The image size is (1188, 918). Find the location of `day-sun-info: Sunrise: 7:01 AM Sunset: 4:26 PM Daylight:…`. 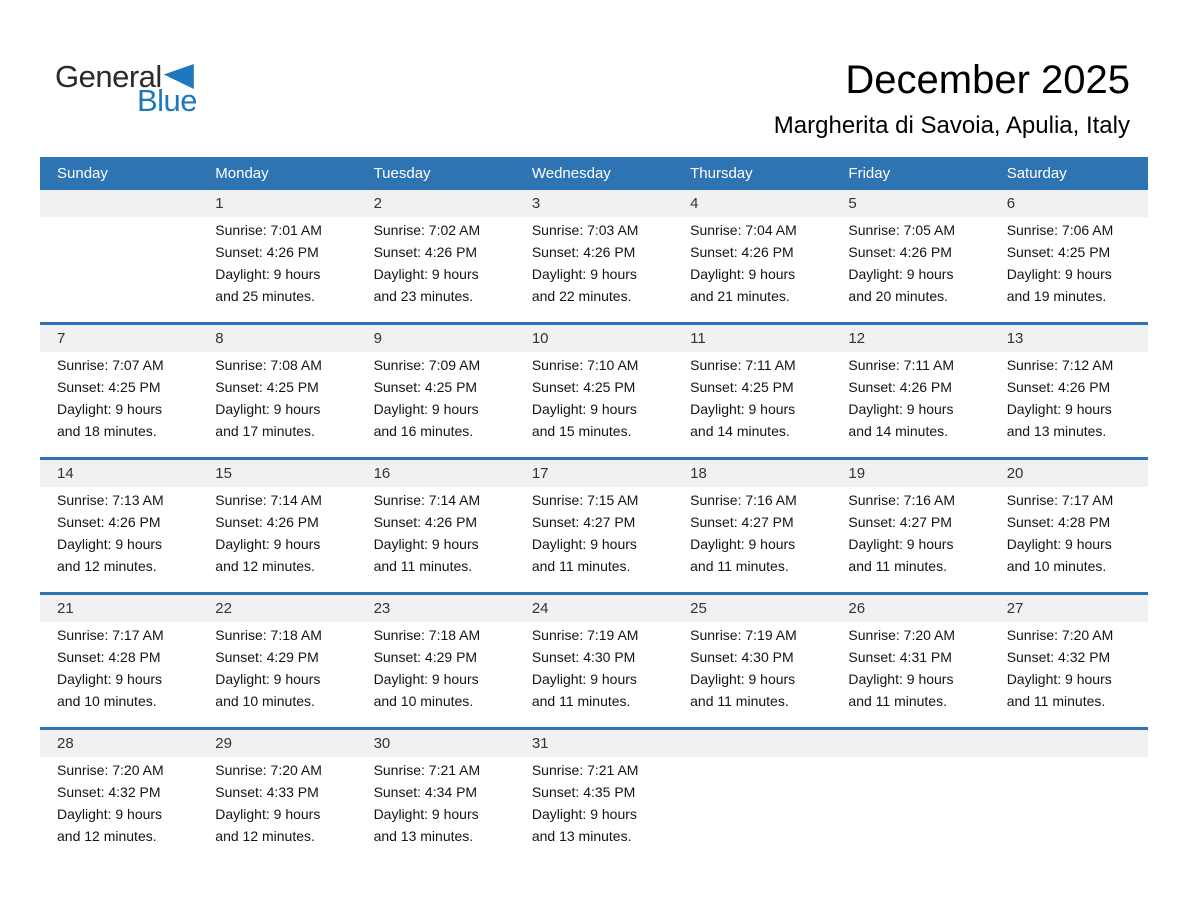

day-sun-info: Sunrise: 7:01 AM Sunset: 4:26 PM Daylight:… is located at coordinates (277, 262).